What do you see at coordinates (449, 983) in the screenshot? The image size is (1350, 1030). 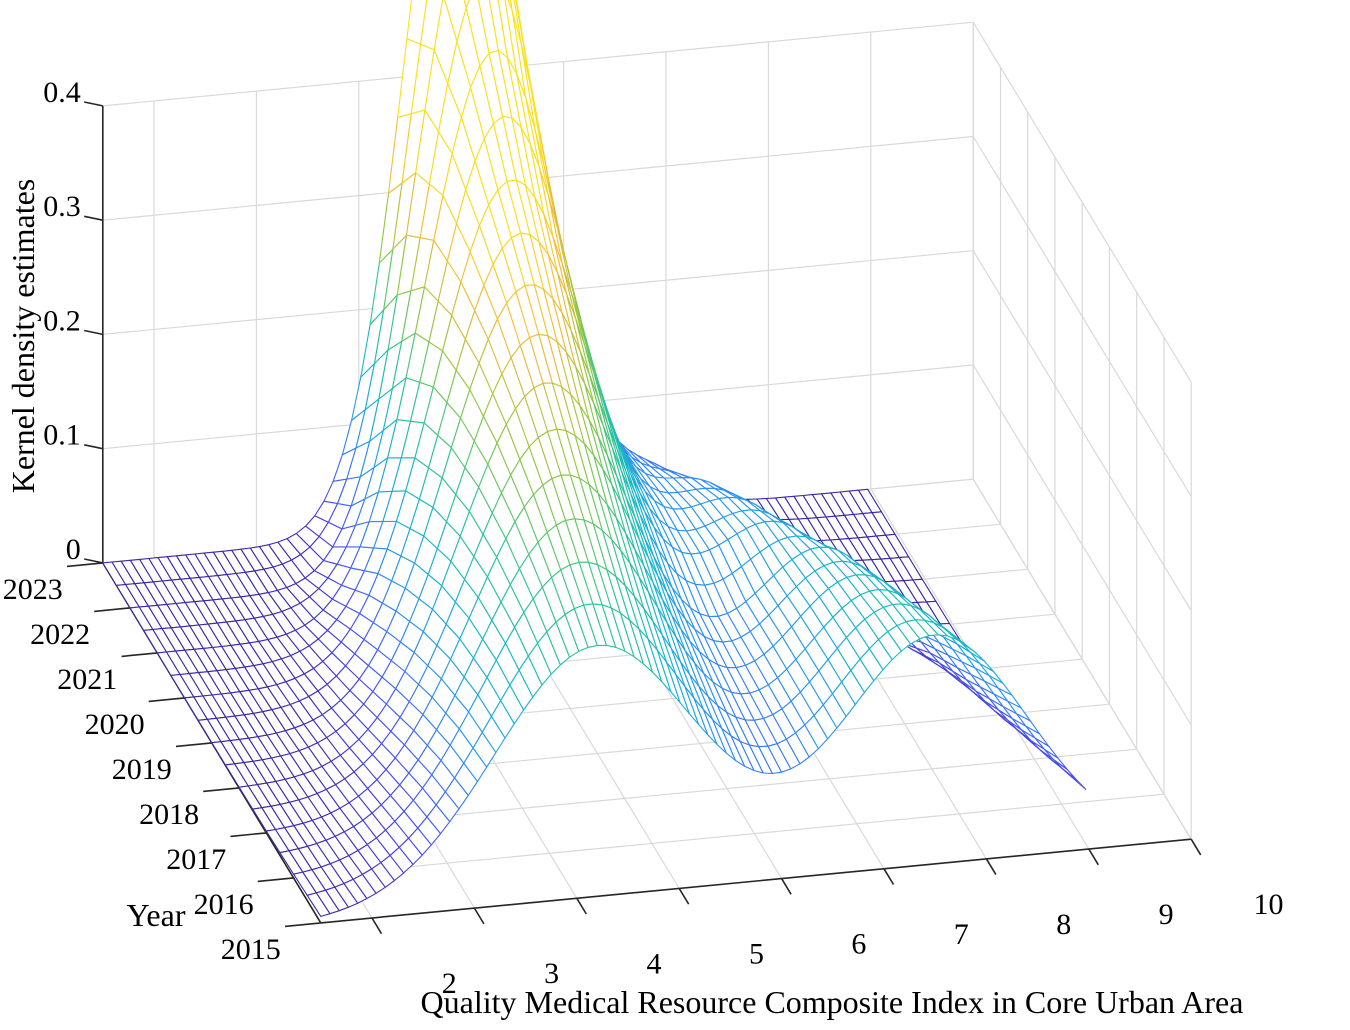 I see `x-tick-label: 2` at bounding box center [449, 983].